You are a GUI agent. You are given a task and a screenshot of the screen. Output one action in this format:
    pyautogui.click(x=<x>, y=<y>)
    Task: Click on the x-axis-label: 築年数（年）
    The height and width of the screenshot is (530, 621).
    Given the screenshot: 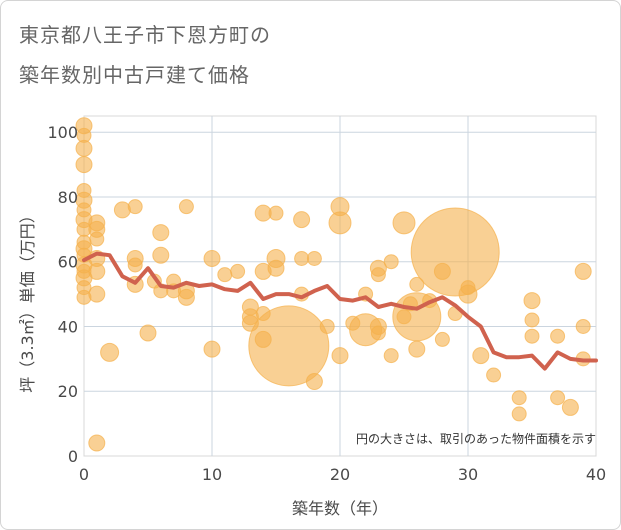 What is the action you would take?
    pyautogui.click(x=340, y=508)
    